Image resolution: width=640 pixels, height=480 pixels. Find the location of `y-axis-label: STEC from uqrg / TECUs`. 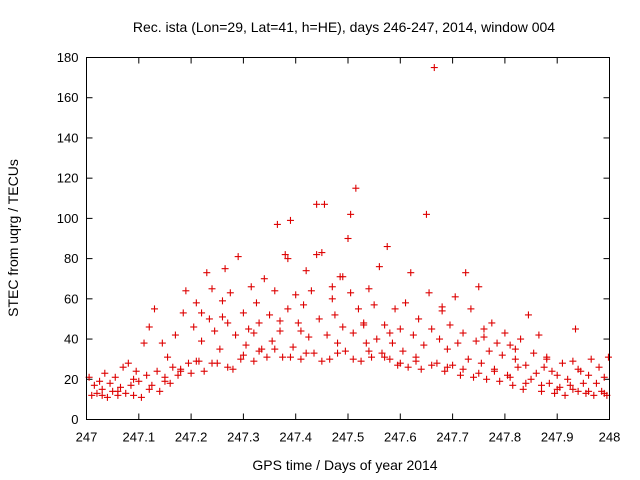

y-axis-label: STEC from uqrg / TECUs is located at coordinates (13, 238).